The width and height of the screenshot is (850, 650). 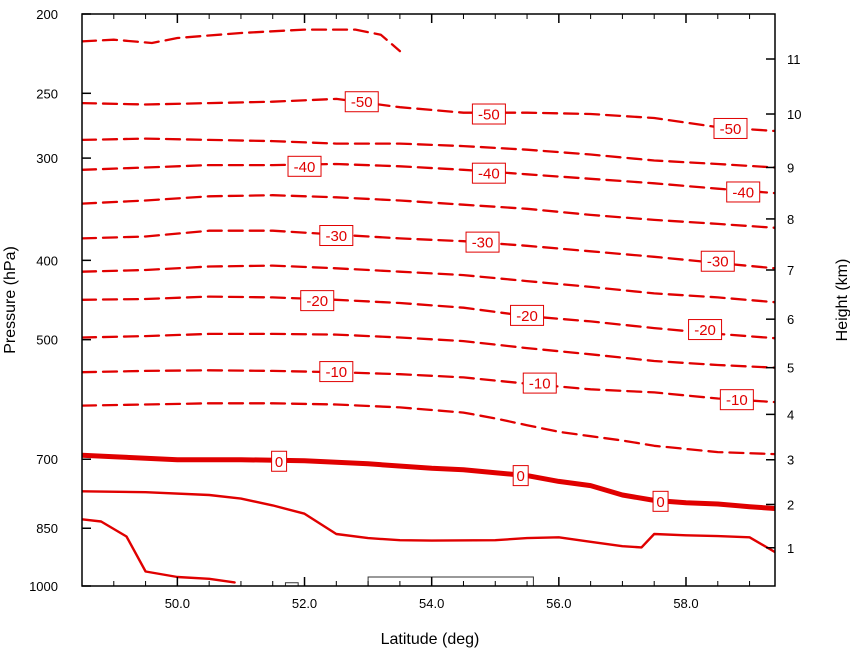 I want to click on contour-line-m40, so click(x=428, y=178).